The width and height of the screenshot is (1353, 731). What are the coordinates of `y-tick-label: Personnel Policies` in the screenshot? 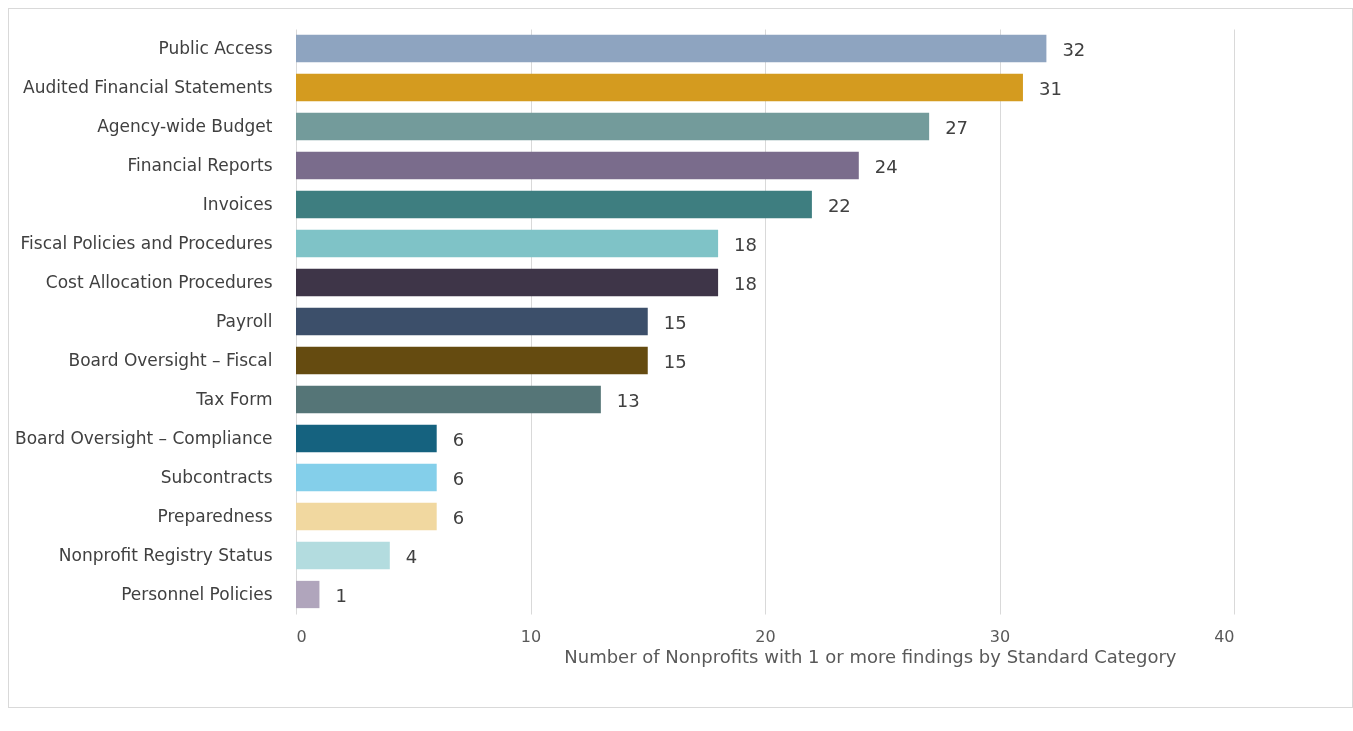 It's located at (197, 593).